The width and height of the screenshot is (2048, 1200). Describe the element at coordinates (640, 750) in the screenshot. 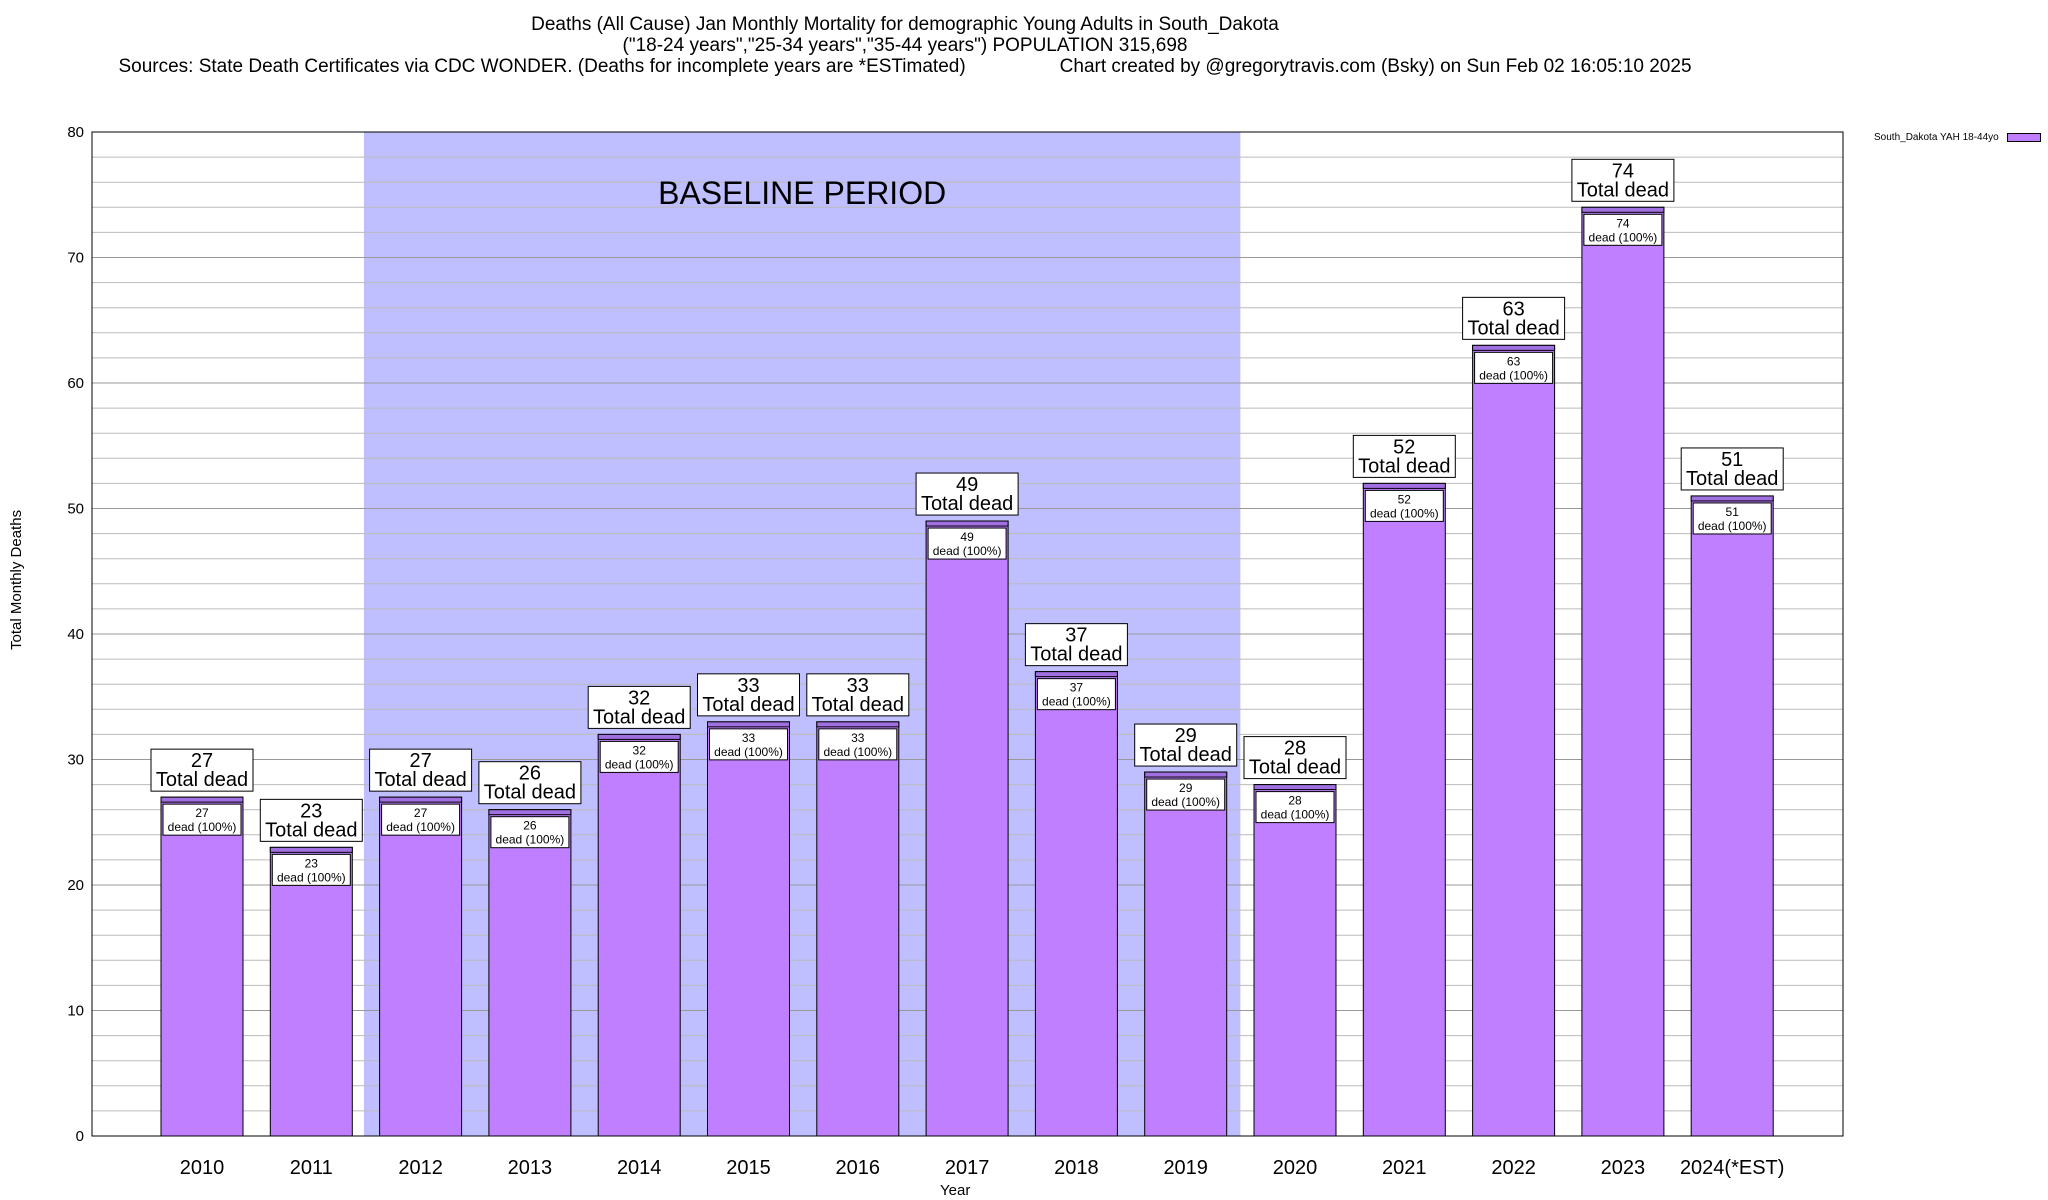

I see `inner-value-label: 32` at that location.